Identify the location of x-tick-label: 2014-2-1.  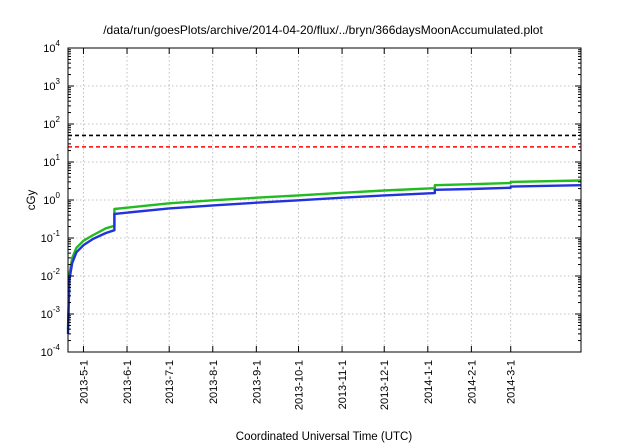
(472, 382).